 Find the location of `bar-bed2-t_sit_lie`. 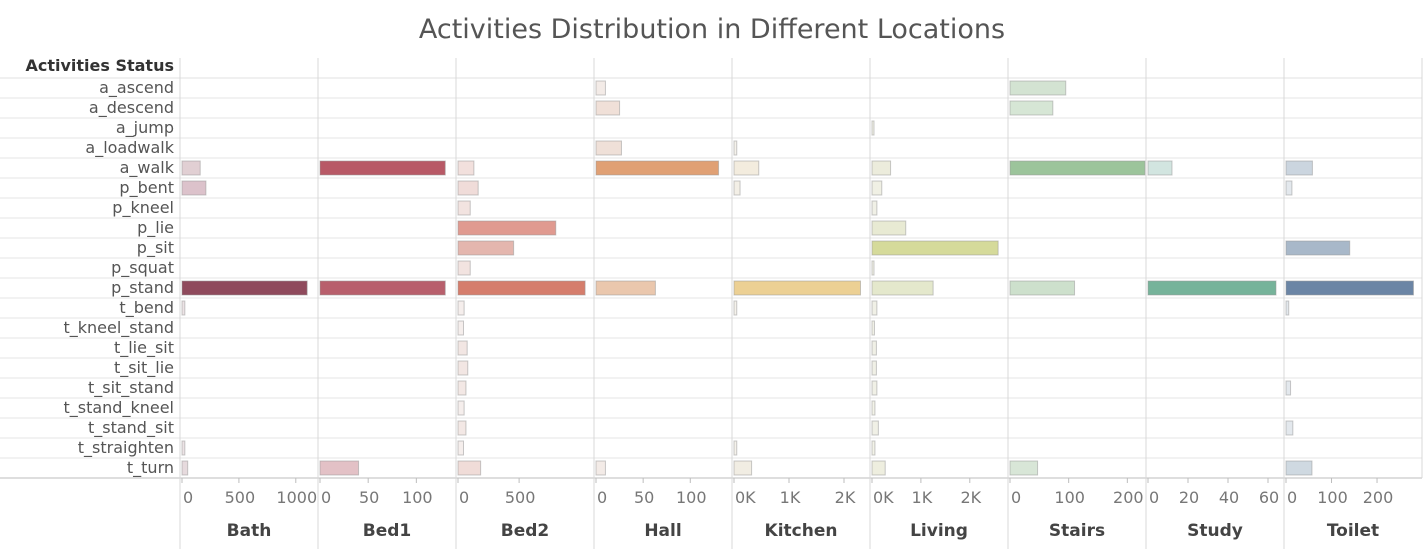

bar-bed2-t_sit_lie is located at coordinates (463, 368).